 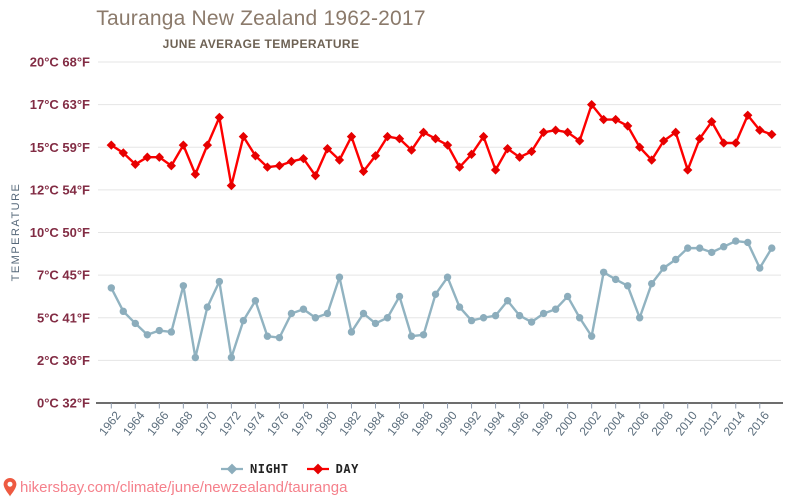 What do you see at coordinates (182, 423) in the screenshot?
I see `x-tick-label: 1968` at bounding box center [182, 423].